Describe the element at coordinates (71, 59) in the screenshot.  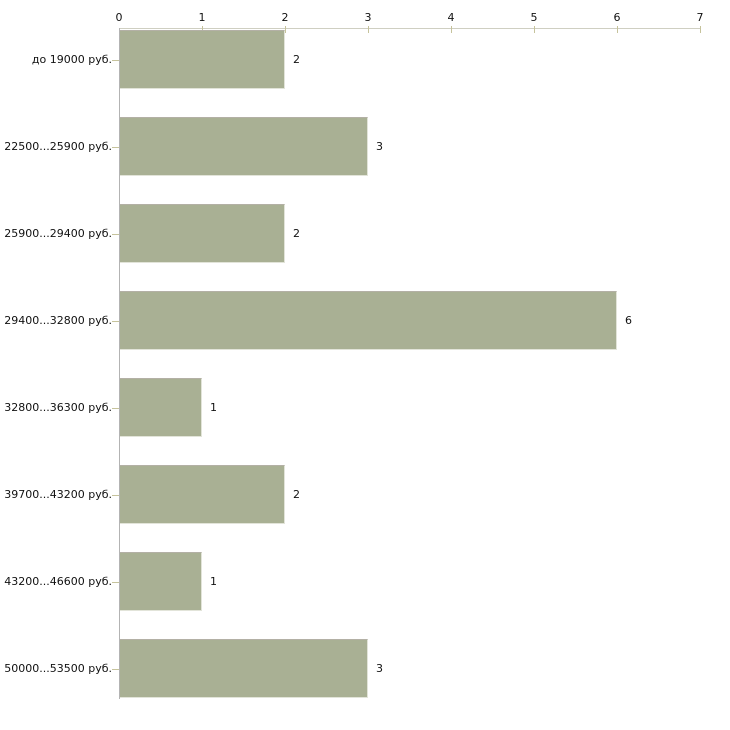
I see `category-label: до 19000 руб.` at that location.